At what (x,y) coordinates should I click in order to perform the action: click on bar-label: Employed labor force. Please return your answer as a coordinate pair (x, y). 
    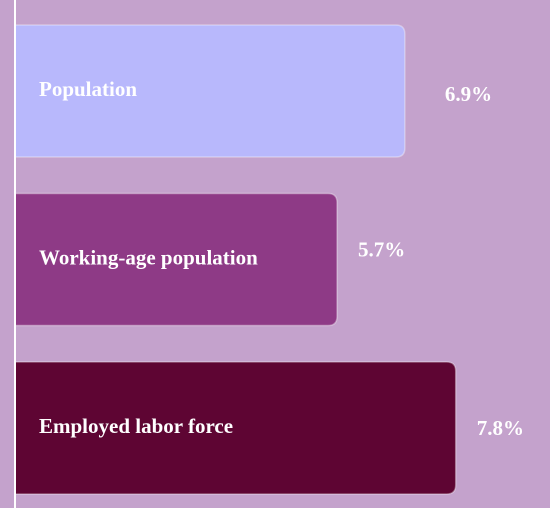
    Looking at the image, I should click on (136, 426).